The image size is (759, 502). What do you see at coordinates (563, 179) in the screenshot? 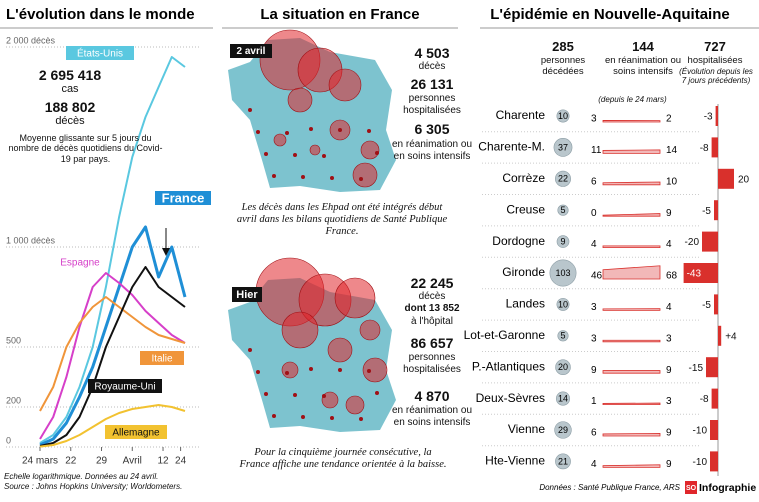
I see `death-value: 22` at bounding box center [563, 179].